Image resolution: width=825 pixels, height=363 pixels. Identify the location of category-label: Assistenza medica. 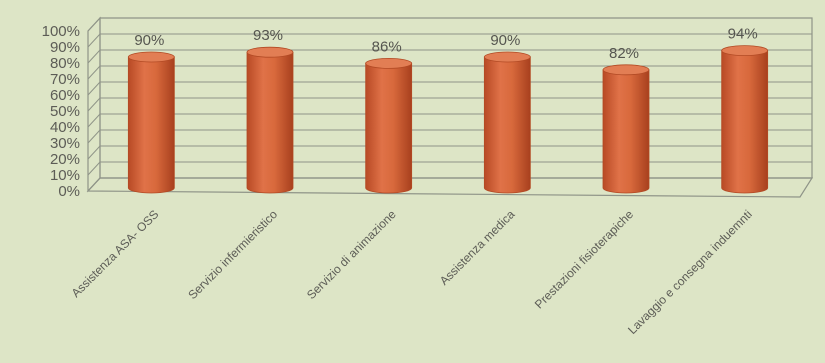
(477, 247).